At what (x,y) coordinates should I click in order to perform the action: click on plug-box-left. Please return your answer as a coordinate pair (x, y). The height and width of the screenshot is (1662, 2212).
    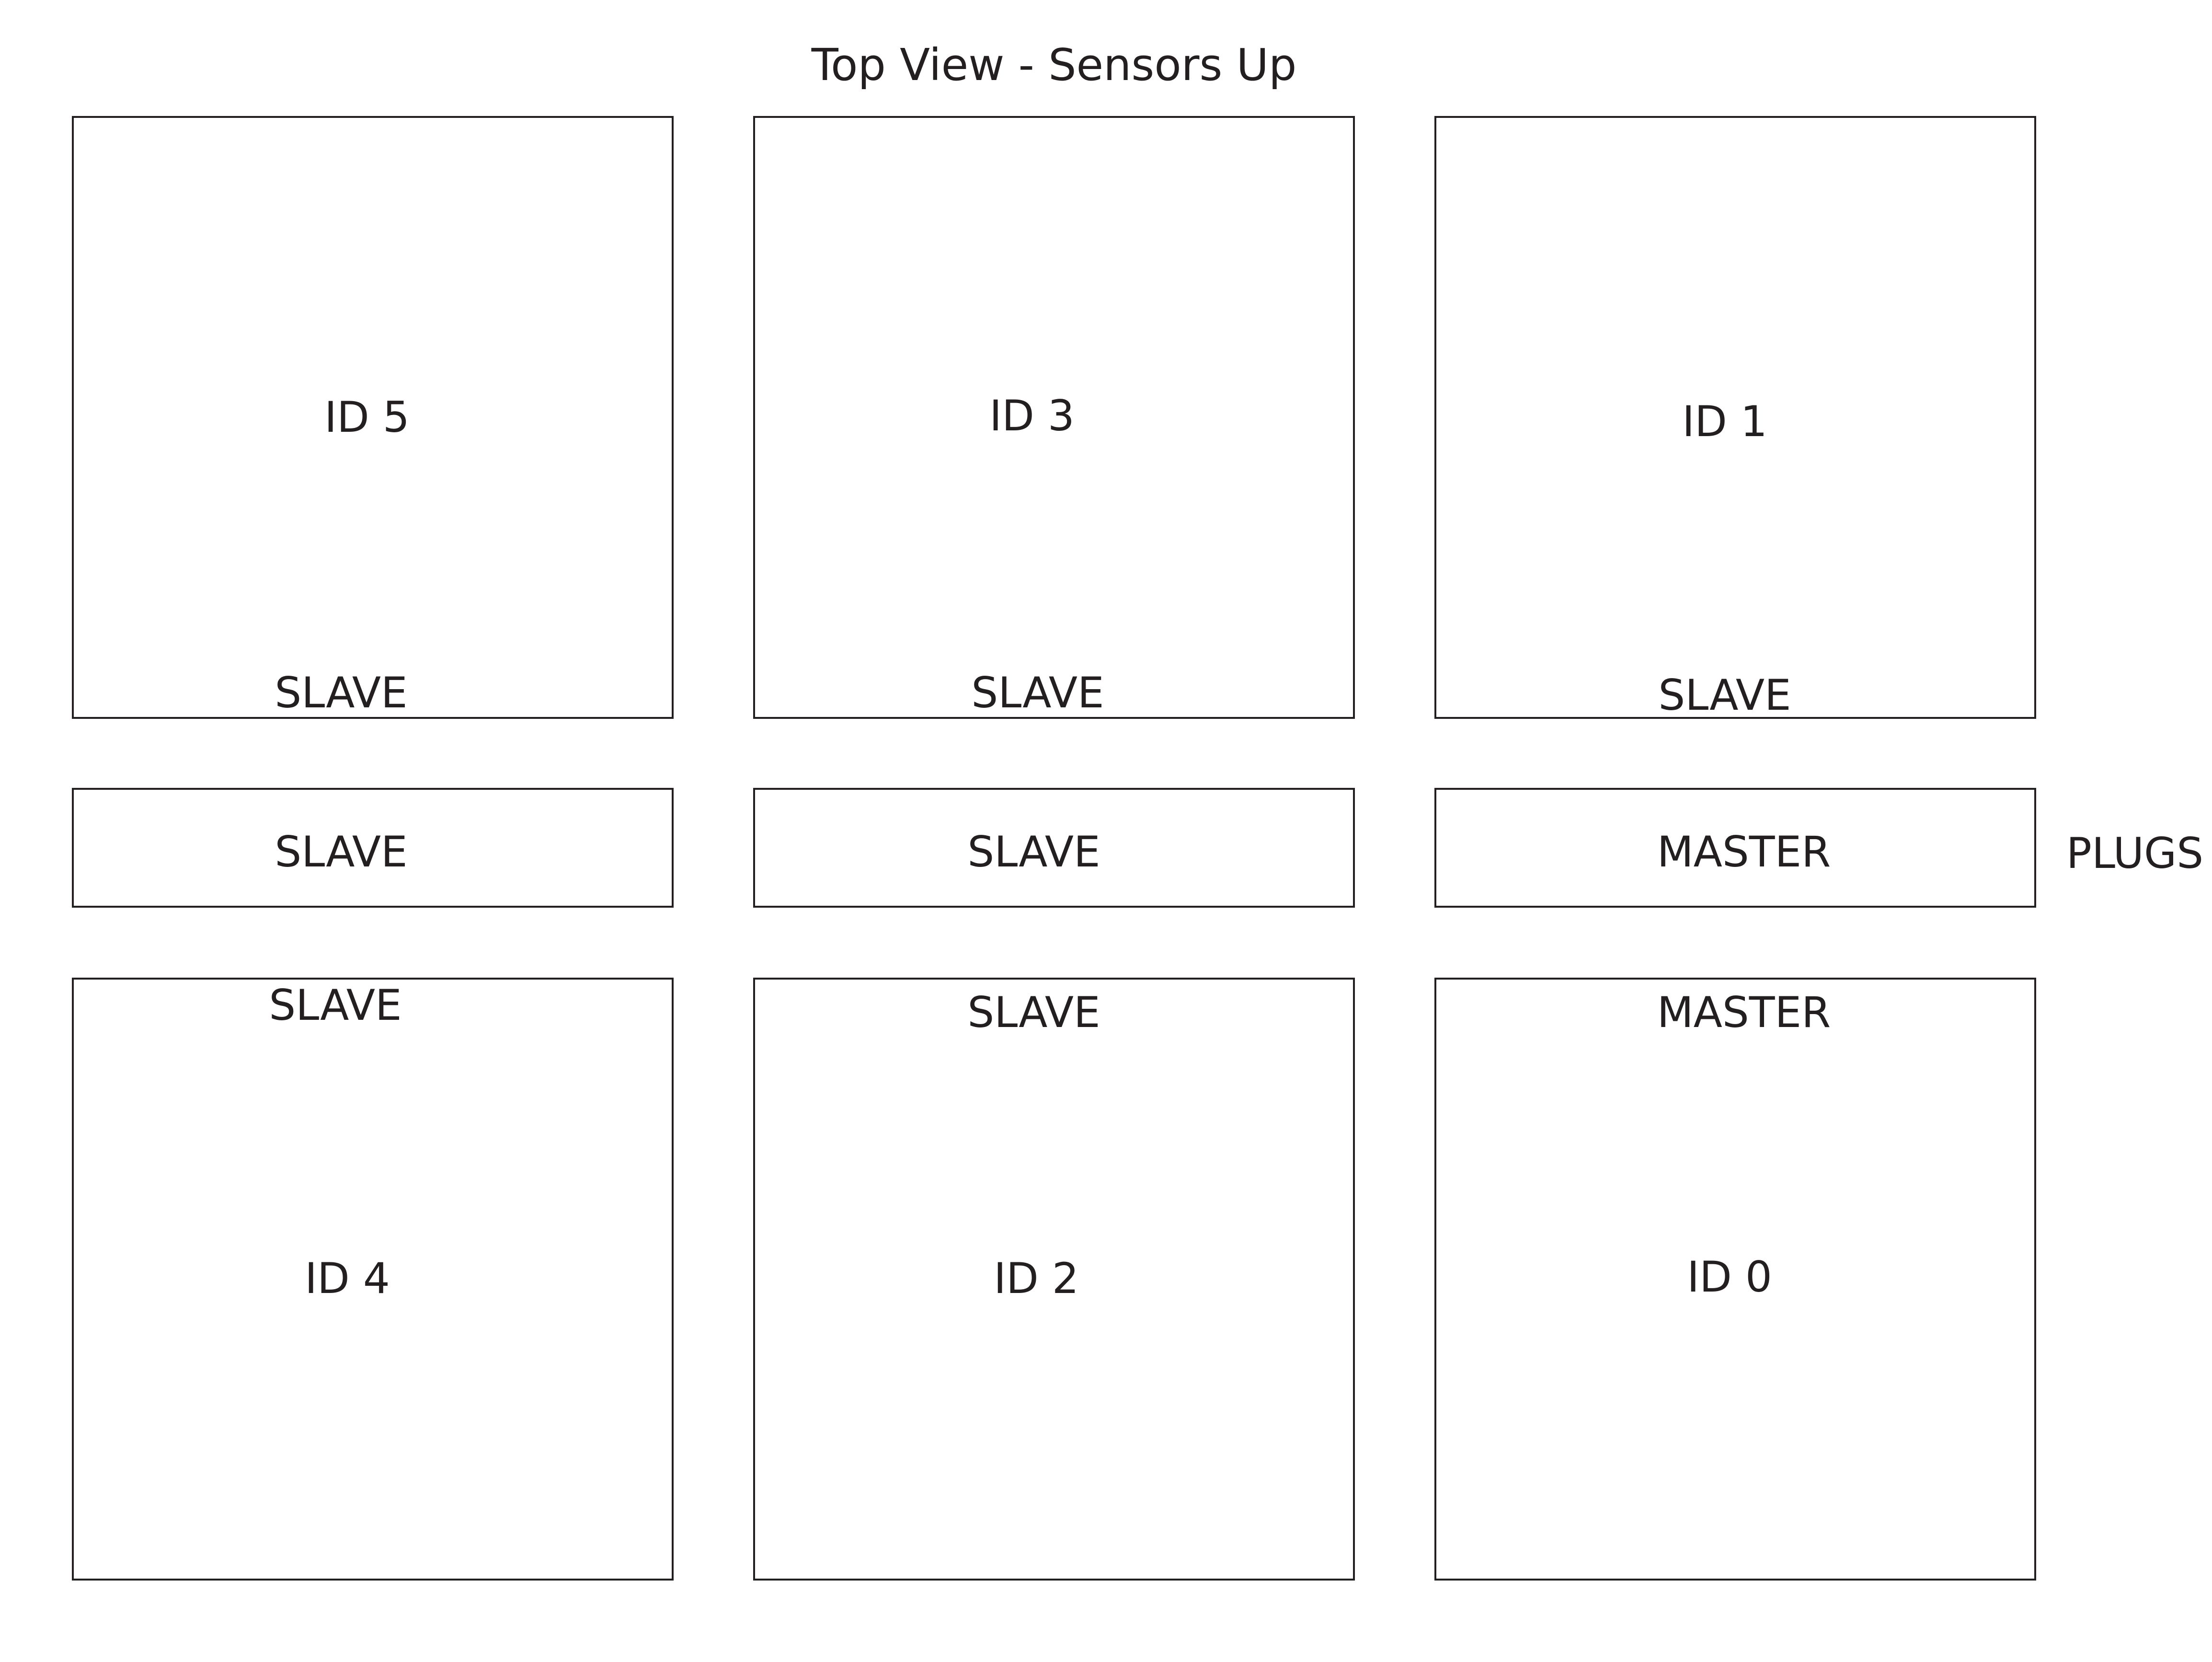
    Looking at the image, I should click on (373, 848).